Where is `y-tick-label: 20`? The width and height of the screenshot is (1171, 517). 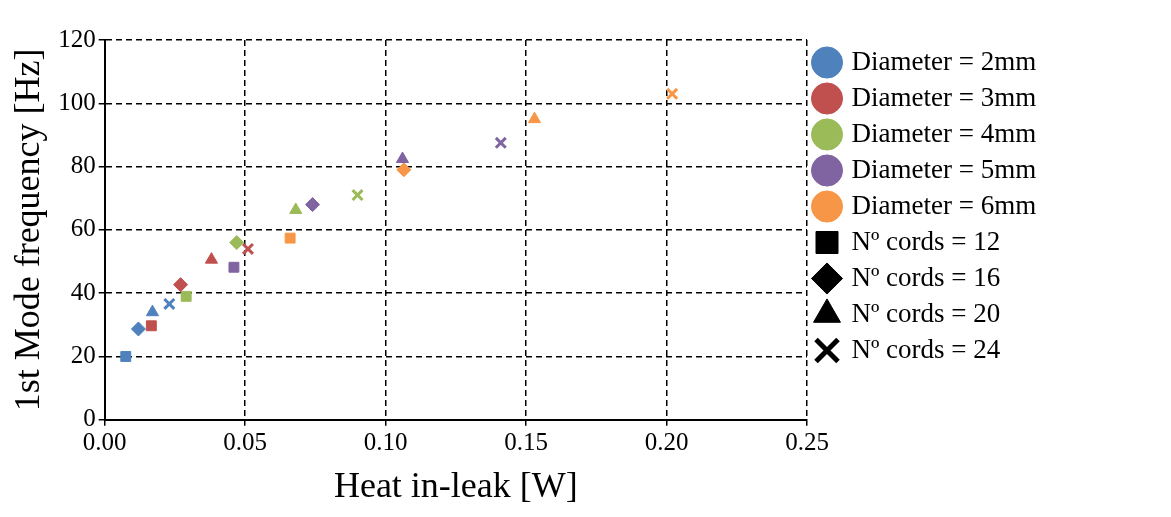 y-tick-label: 20 is located at coordinates (83, 355).